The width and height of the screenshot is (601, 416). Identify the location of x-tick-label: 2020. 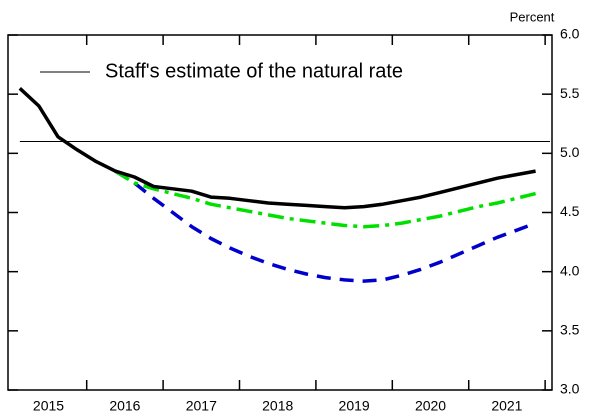
(430, 406).